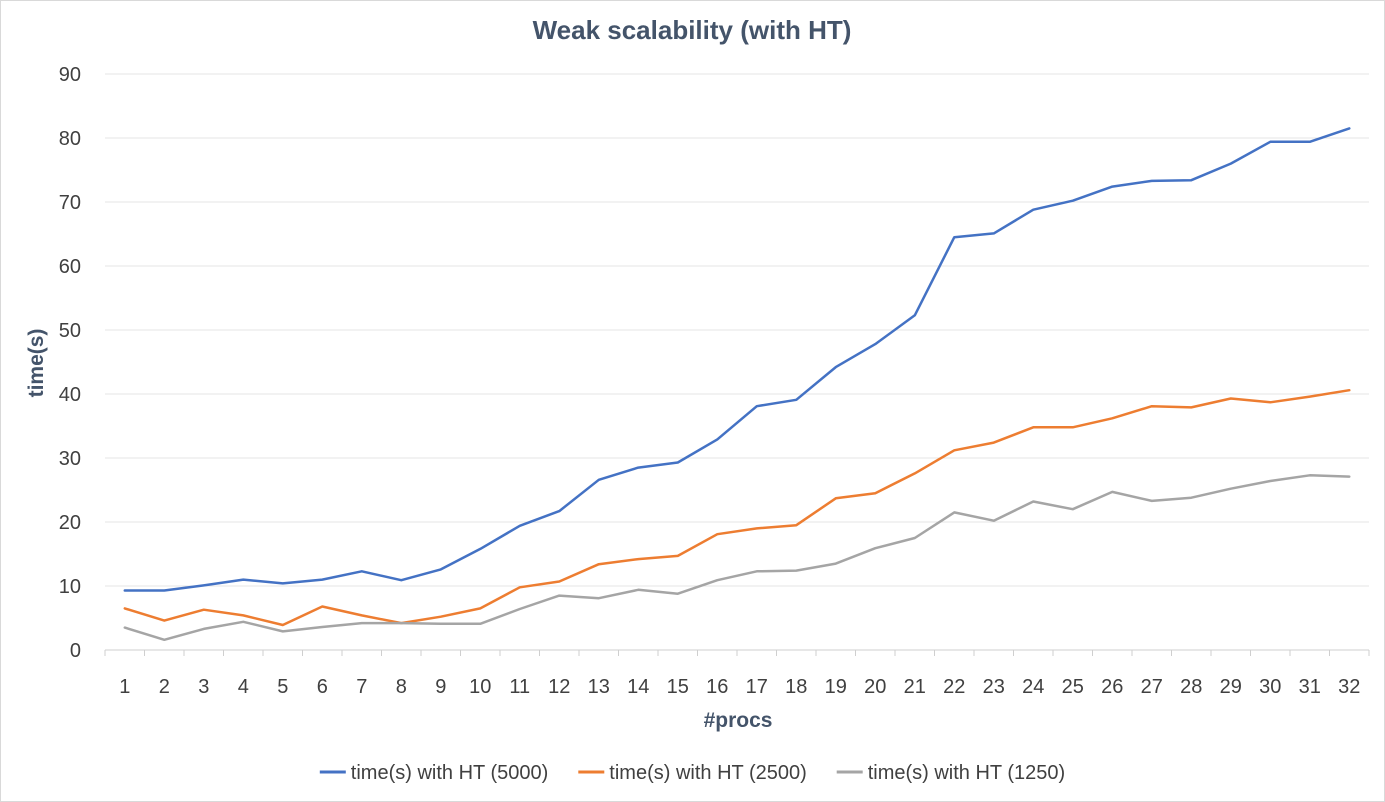 The width and height of the screenshot is (1385, 802). I want to click on legend-item-3: time(s) with HT (1250), so click(950, 773).